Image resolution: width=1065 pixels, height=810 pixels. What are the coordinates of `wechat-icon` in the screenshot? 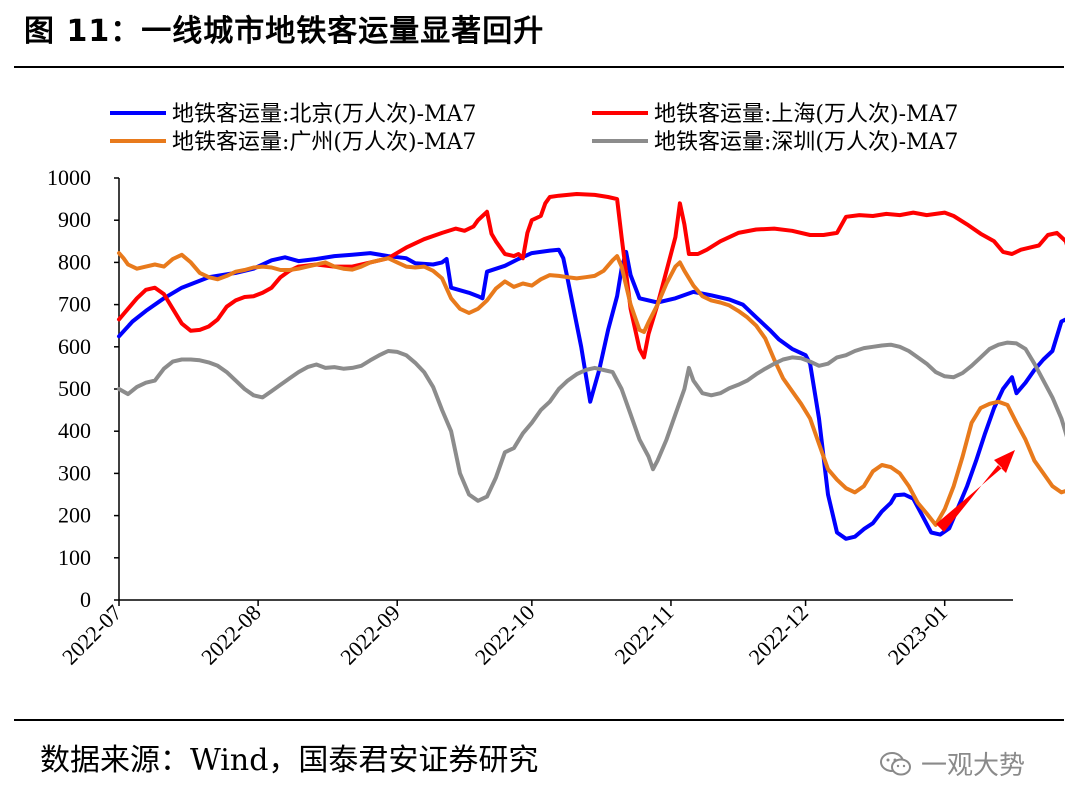 It's located at (895, 763).